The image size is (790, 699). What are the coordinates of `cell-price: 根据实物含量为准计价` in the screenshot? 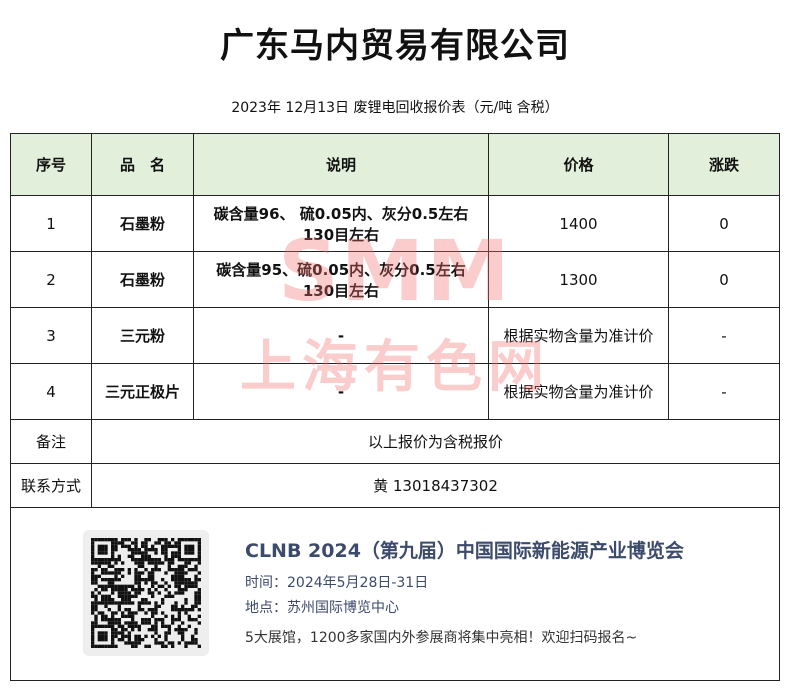 It's located at (578, 391).